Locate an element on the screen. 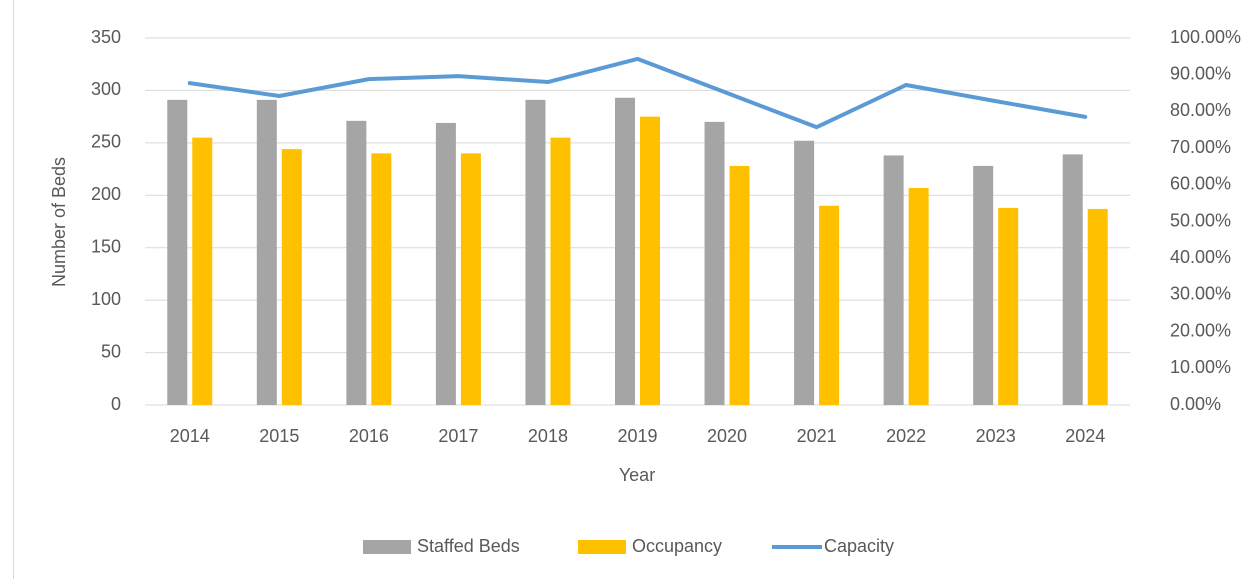 The image size is (1248, 579). x-tick-label: 2022 is located at coordinates (906, 436).